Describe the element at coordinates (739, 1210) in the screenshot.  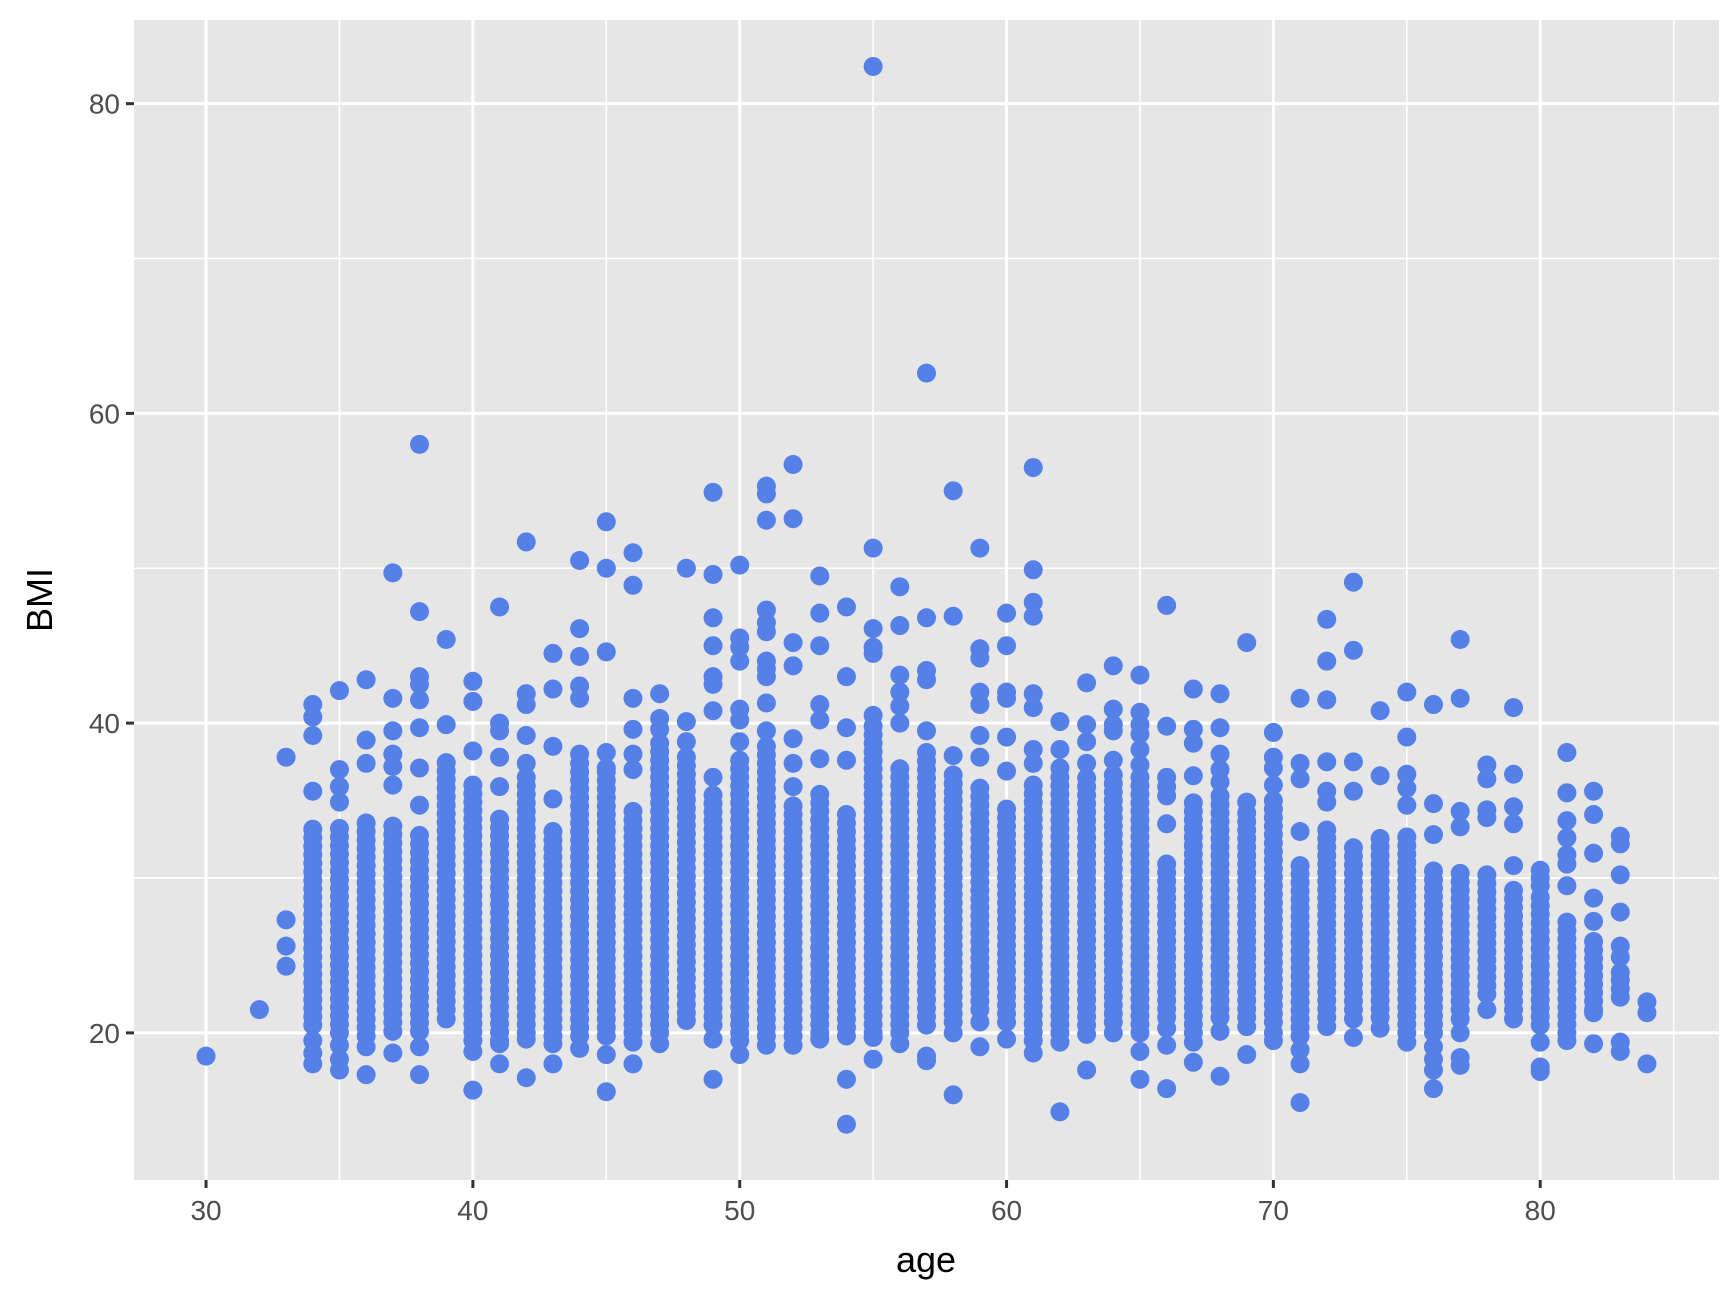
I see `x-tick-label: 50` at that location.